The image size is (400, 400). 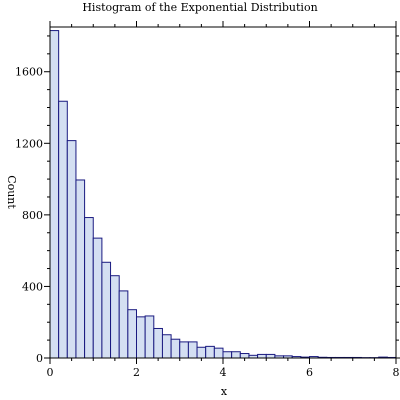 What do you see at coordinates (32, 215) in the screenshot?
I see `y-tick-label: 800` at bounding box center [32, 215].